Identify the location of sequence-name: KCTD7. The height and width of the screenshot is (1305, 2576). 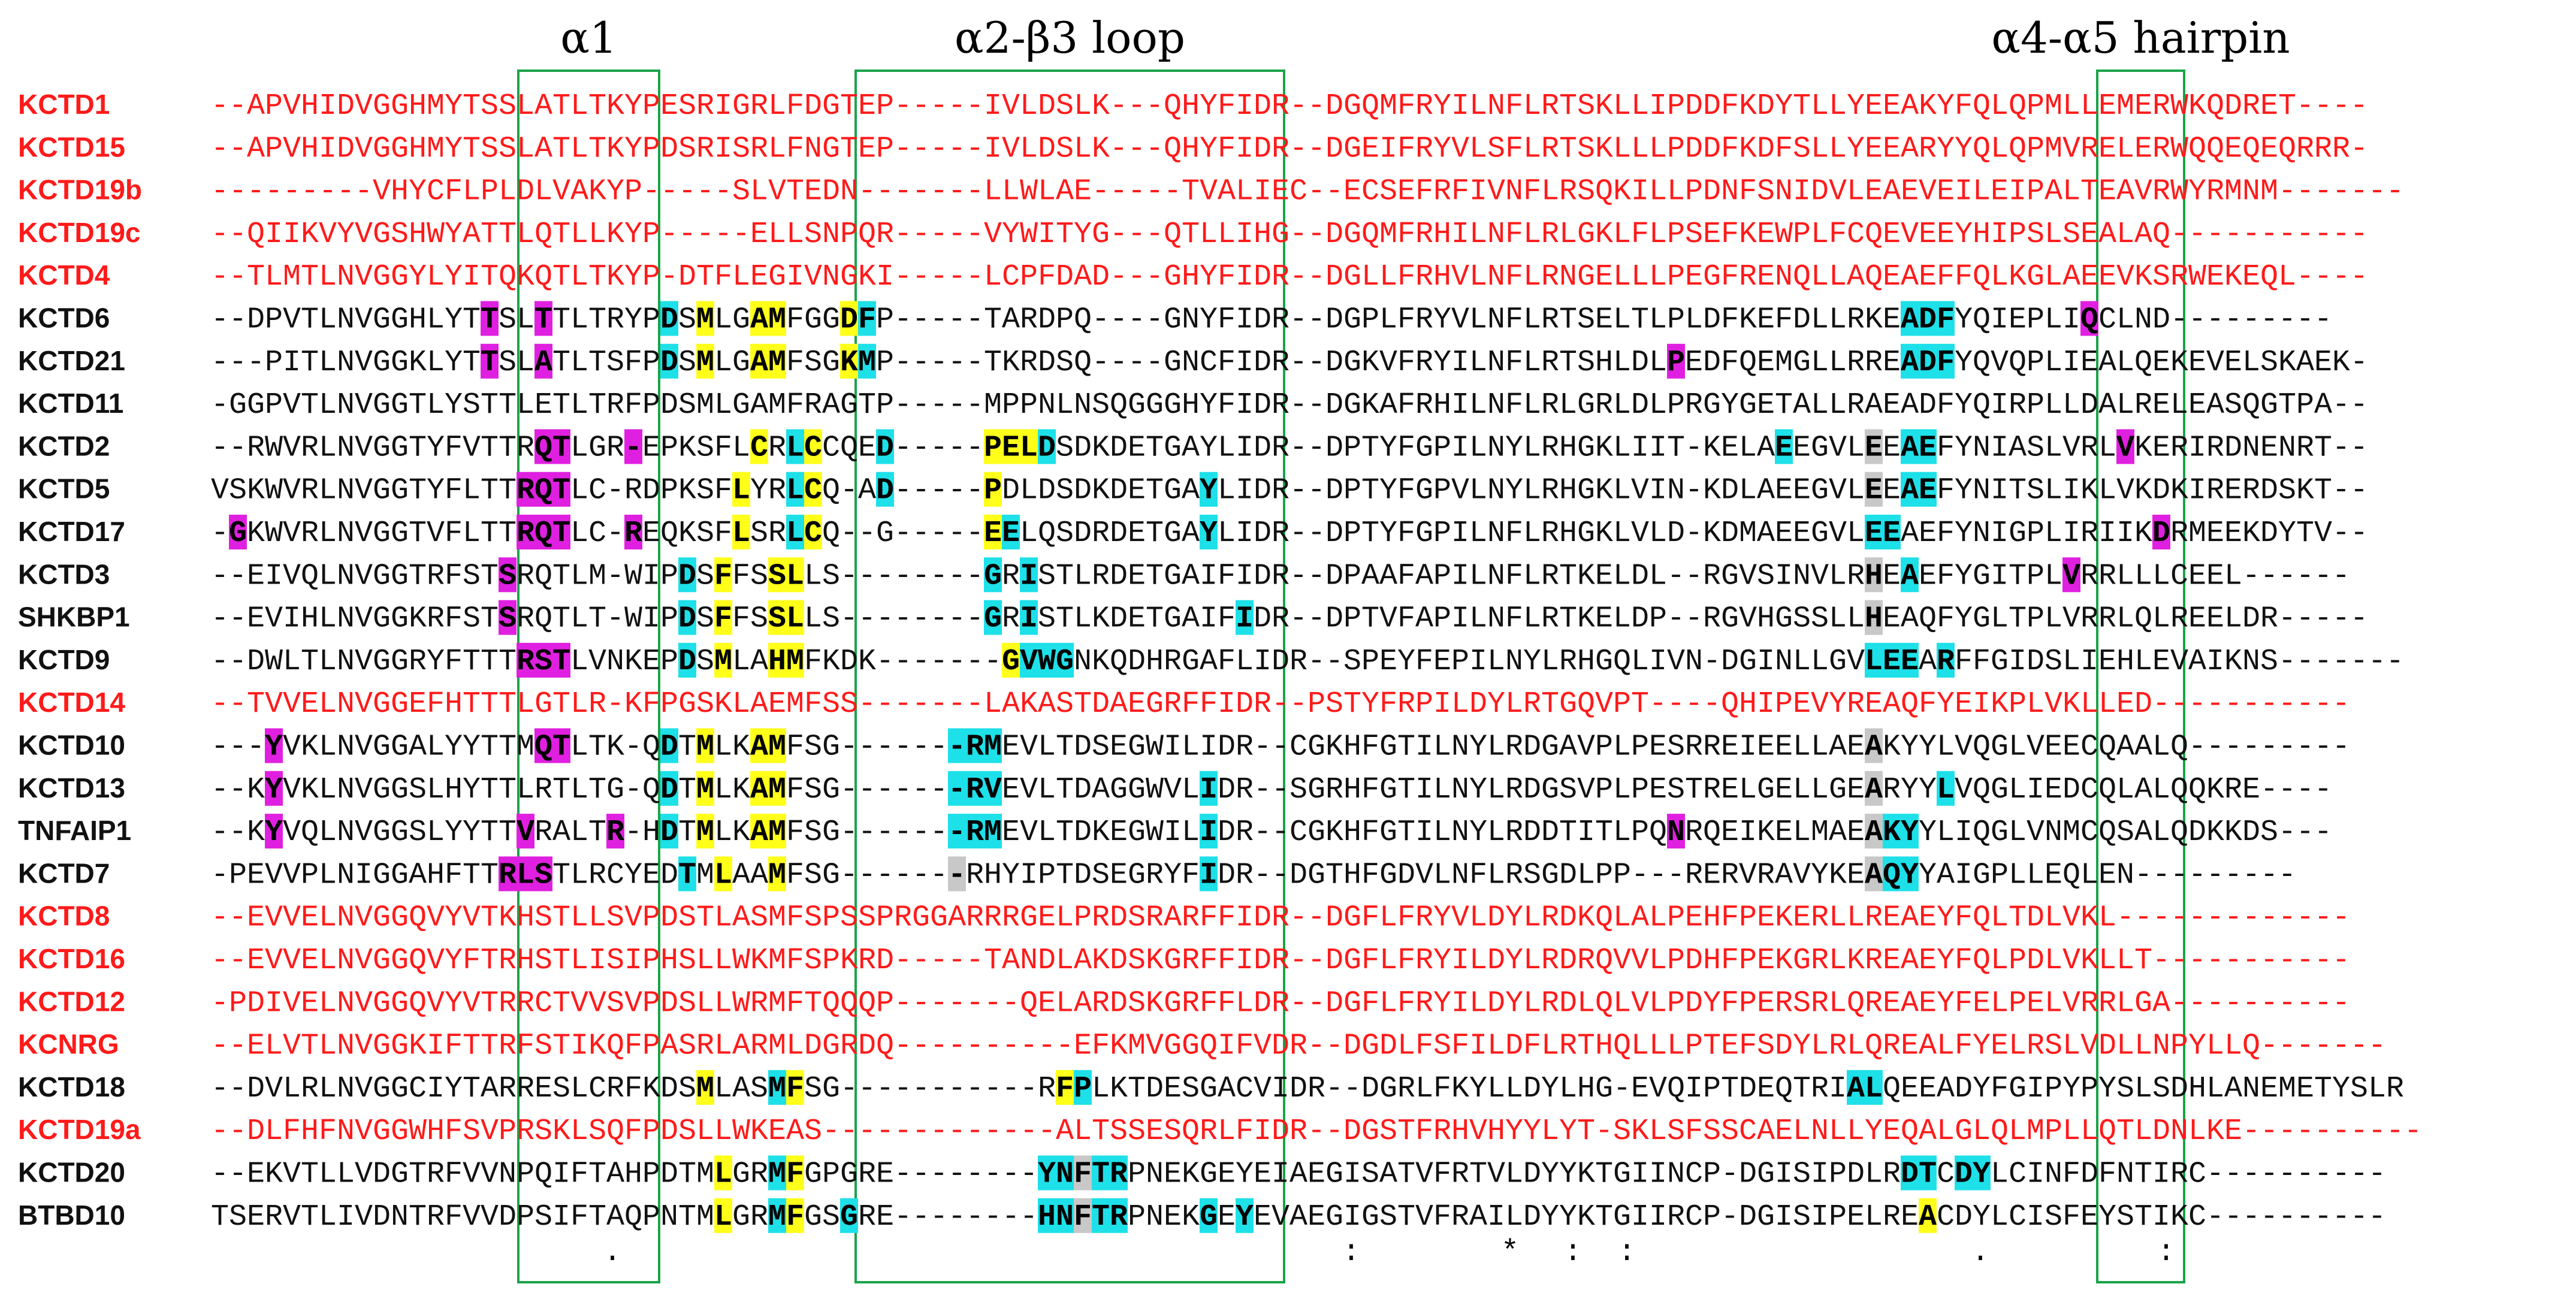
(64, 873).